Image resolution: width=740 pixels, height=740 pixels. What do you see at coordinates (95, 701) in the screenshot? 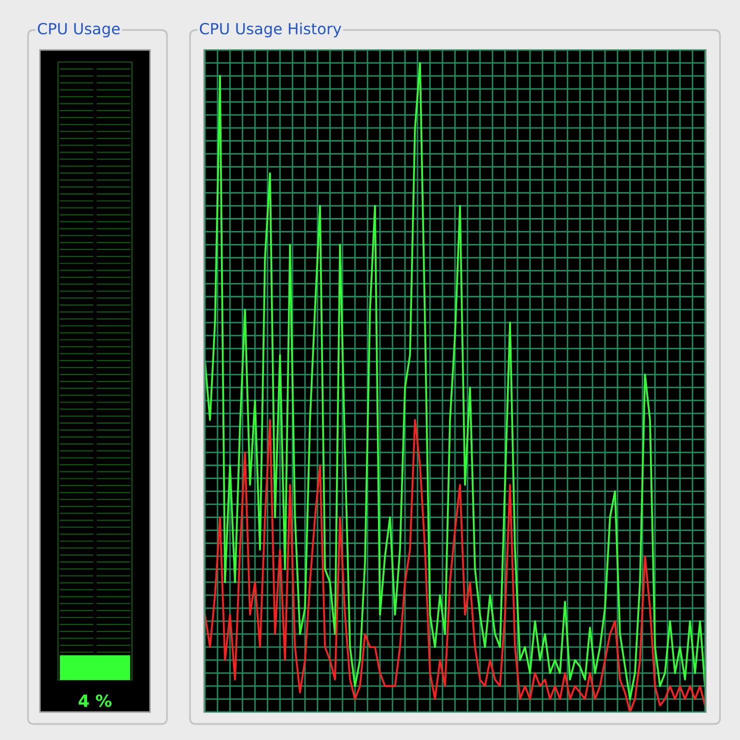
I see `data-label: 4 %` at bounding box center [95, 701].